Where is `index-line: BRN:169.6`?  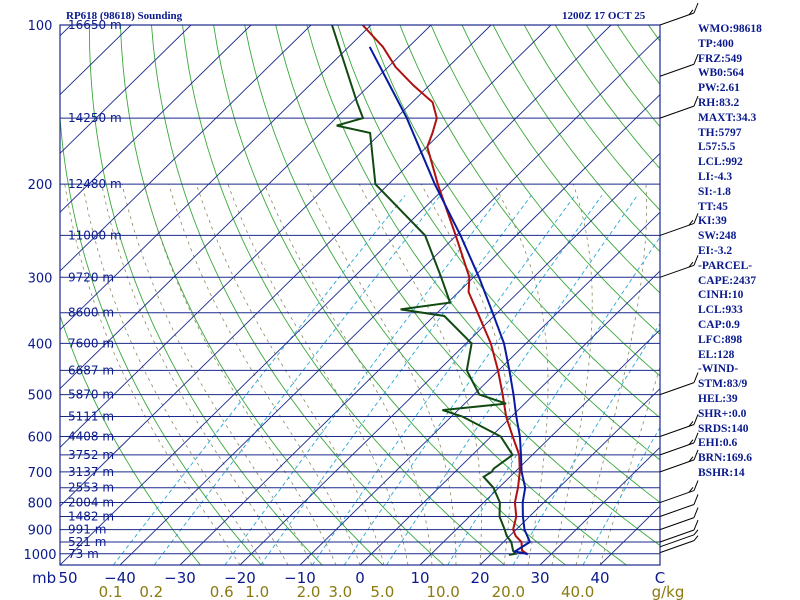 index-line: BRN:169.6 is located at coordinates (725, 458).